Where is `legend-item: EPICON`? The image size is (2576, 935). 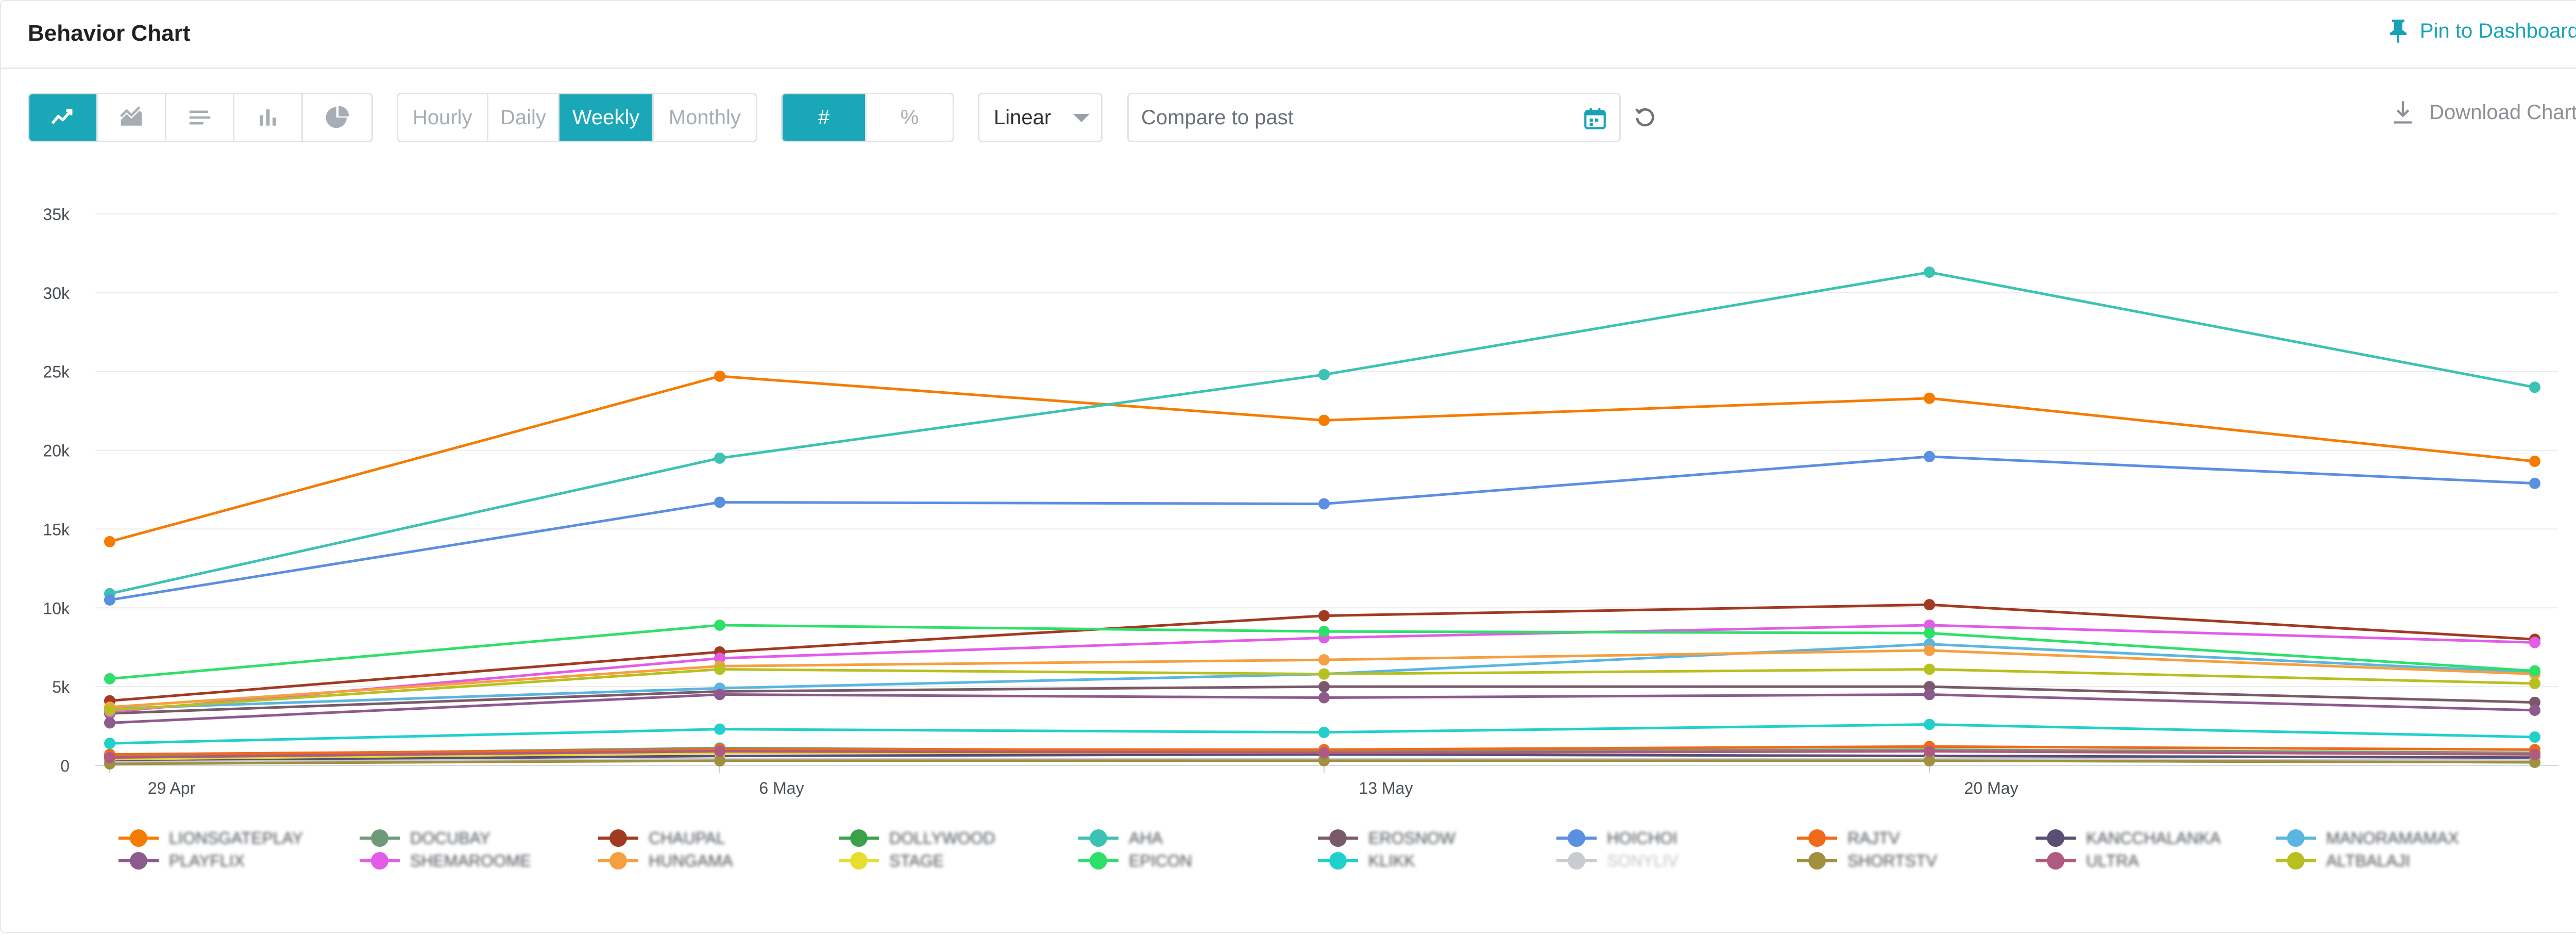 legend-item: EPICON is located at coordinates (1135, 860).